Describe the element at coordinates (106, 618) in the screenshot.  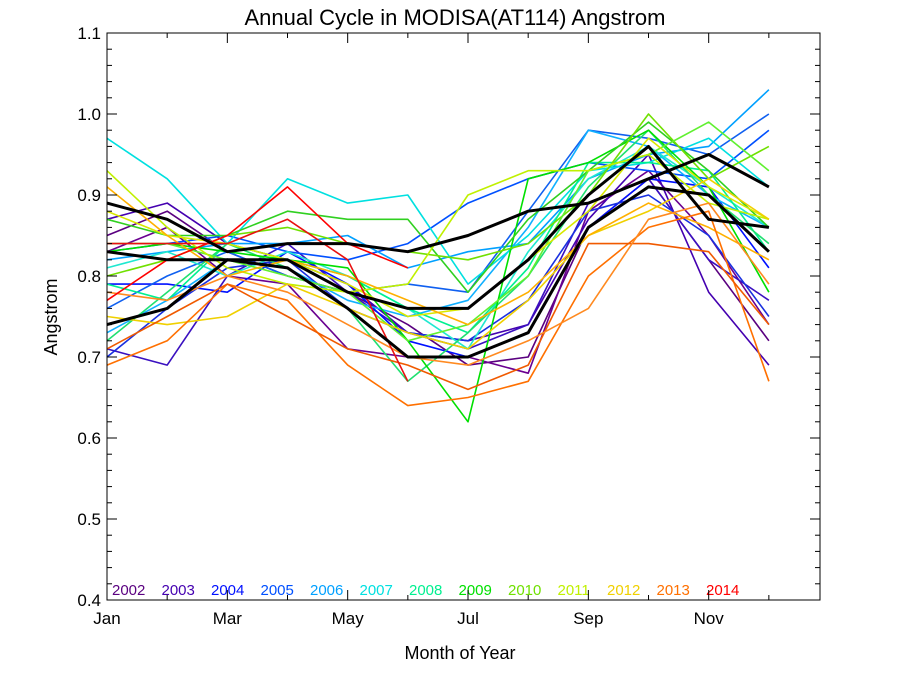
I see `x-tick-label: Jan` at that location.